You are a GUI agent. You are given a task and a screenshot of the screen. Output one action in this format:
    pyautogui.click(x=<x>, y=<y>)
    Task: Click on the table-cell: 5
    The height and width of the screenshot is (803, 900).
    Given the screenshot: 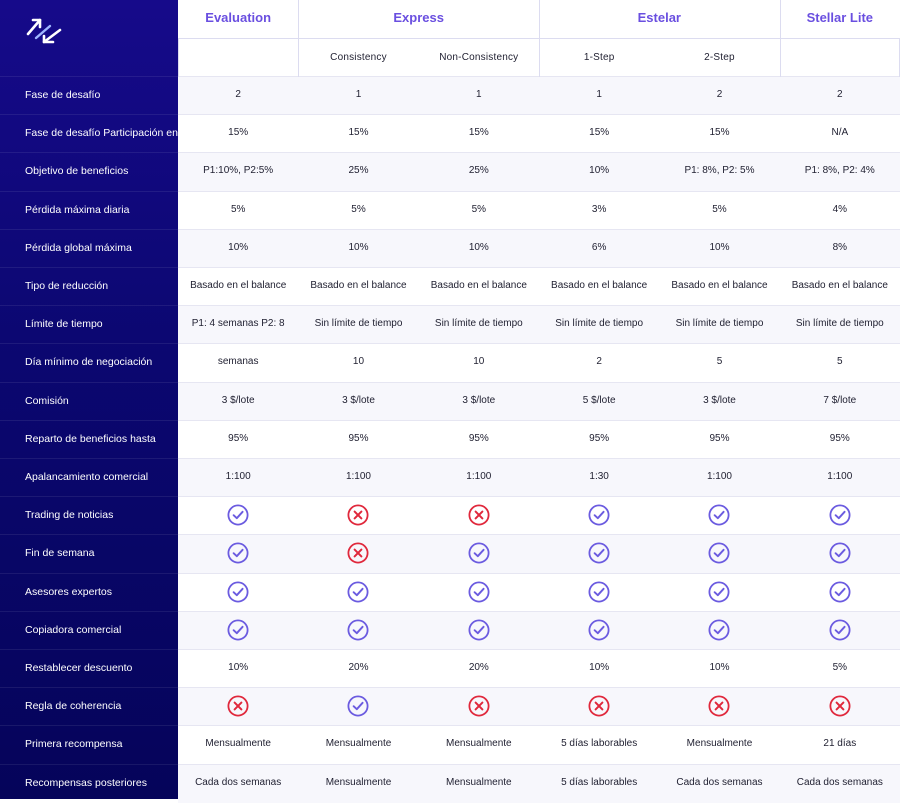 What is the action you would take?
    pyautogui.click(x=719, y=362)
    